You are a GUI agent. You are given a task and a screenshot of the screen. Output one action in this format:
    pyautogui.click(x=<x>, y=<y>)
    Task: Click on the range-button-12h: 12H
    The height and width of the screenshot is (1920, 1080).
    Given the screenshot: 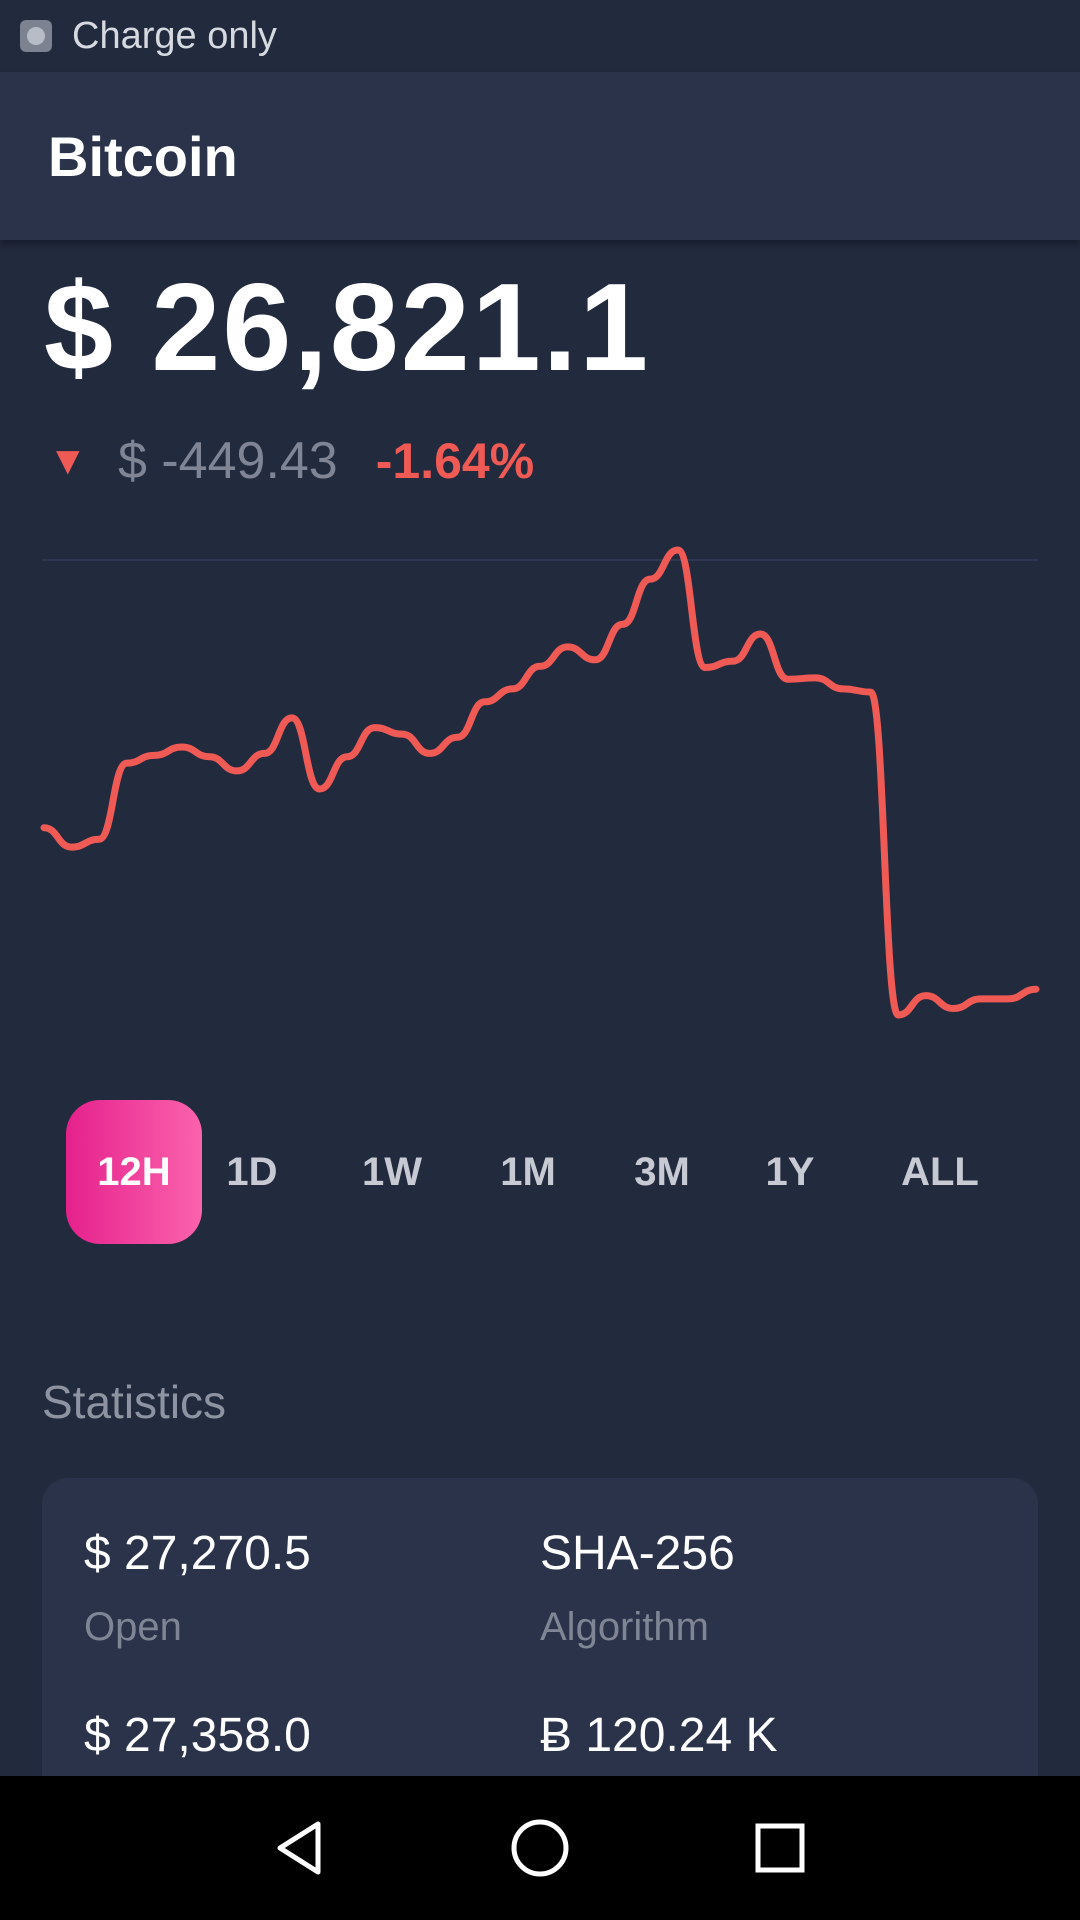 What is the action you would take?
    pyautogui.click(x=134, y=1172)
    